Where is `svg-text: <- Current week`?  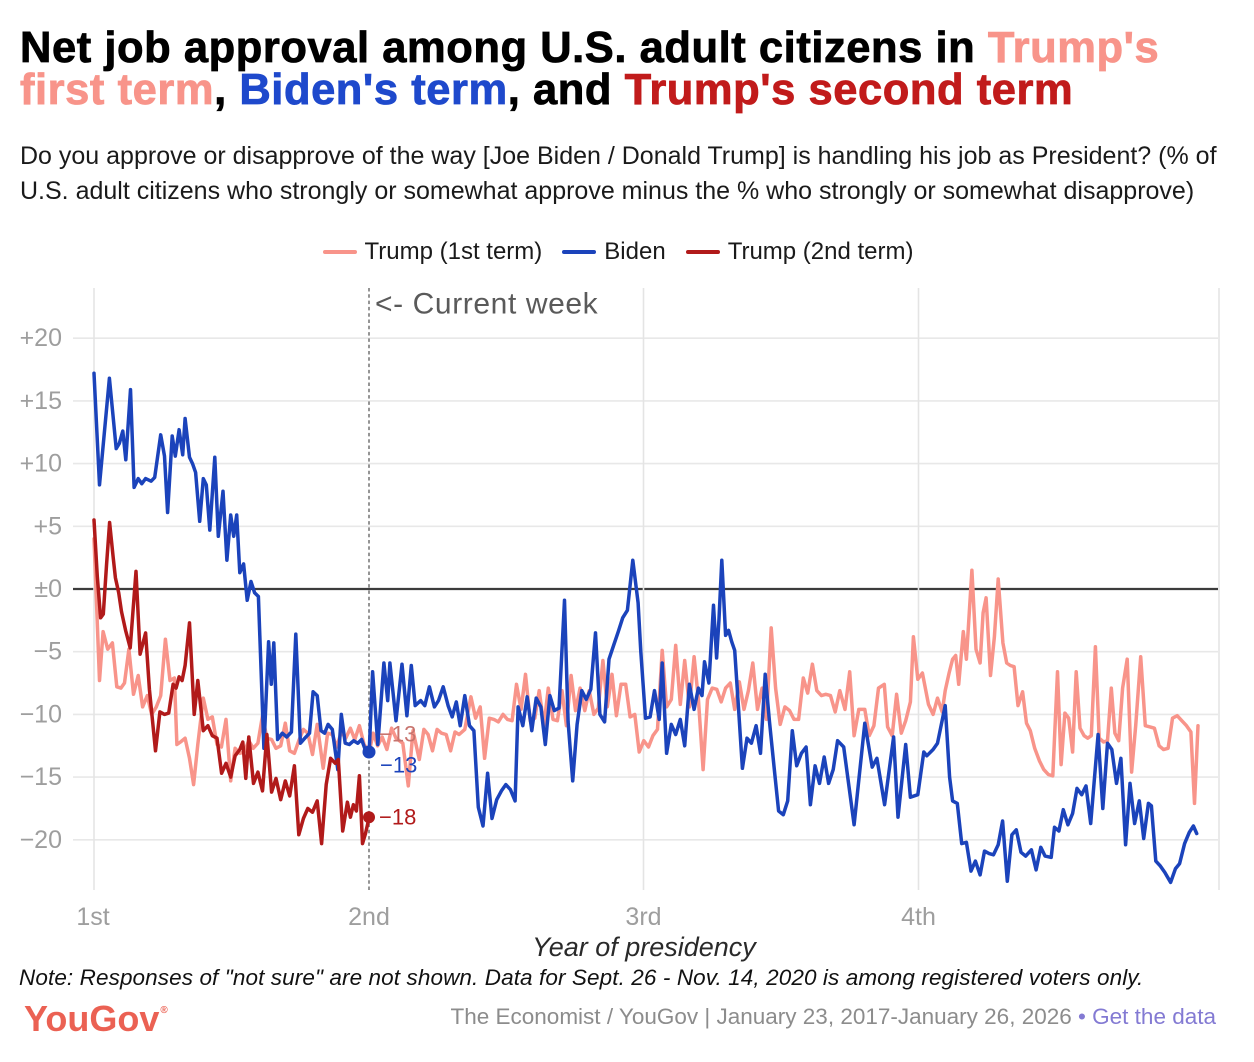
svg-text: <- Current week is located at coordinates (487, 304).